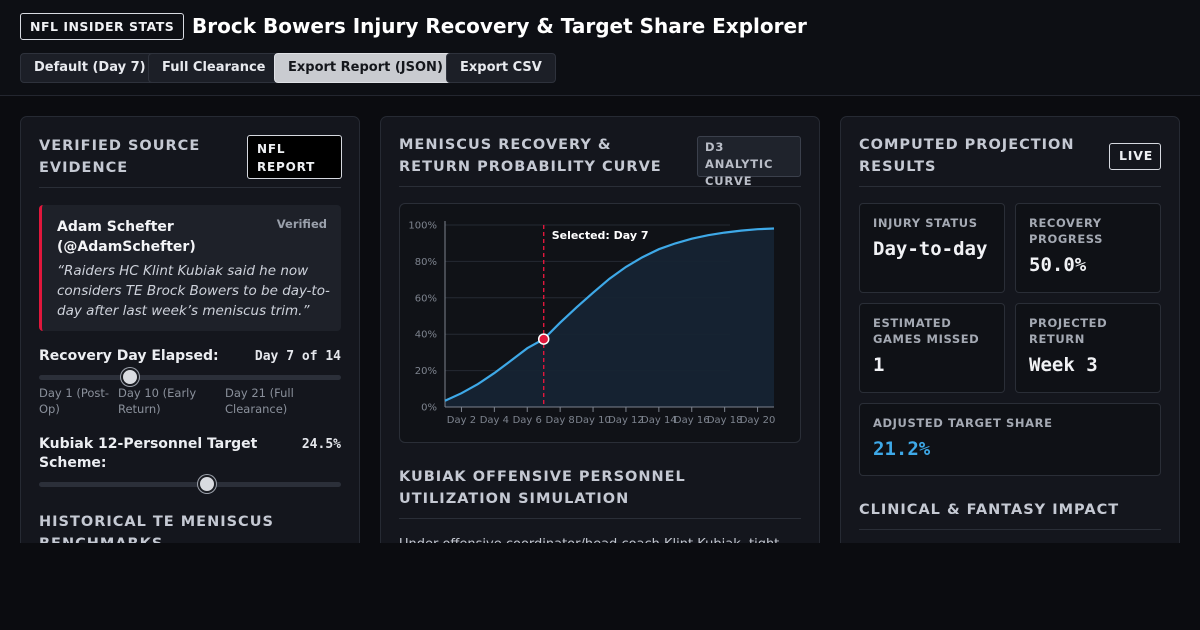  I want to click on selected-day-point, so click(543, 339).